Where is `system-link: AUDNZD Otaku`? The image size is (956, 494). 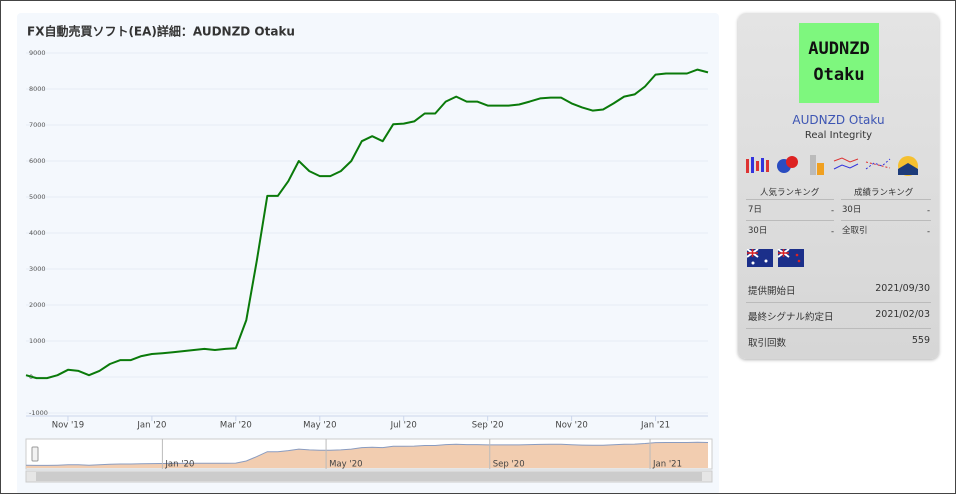
system-link: AUDNZD Otaku is located at coordinates (838, 120).